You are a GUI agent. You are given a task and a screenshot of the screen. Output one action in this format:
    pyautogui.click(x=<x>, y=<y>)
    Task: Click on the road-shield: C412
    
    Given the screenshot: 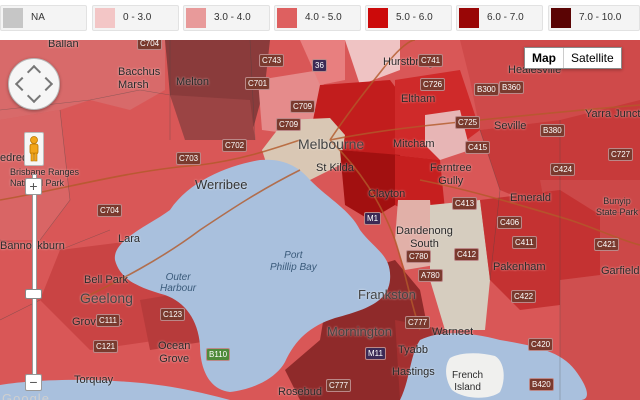 What is the action you would take?
    pyautogui.click(x=467, y=254)
    